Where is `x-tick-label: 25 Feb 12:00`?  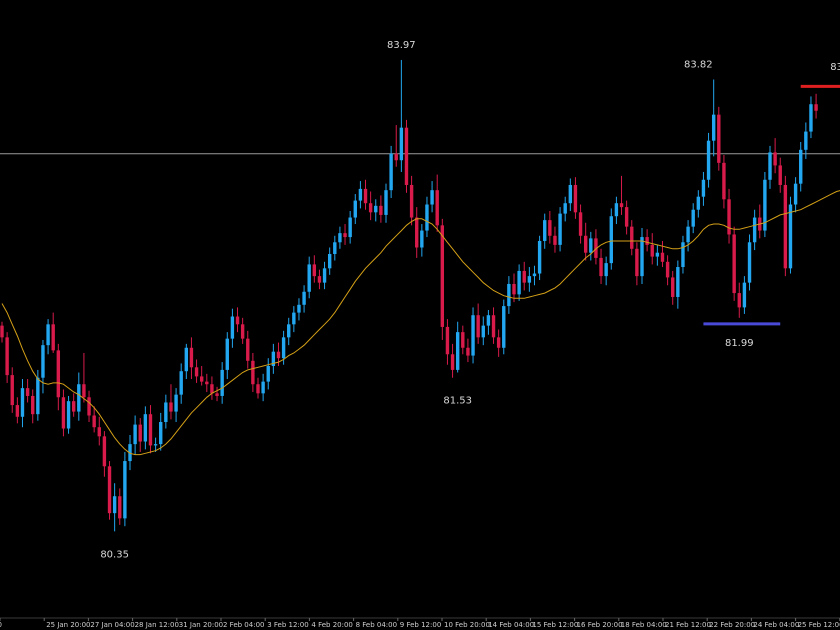 x-tick-label: 25 Feb 12:00 is located at coordinates (819, 625).